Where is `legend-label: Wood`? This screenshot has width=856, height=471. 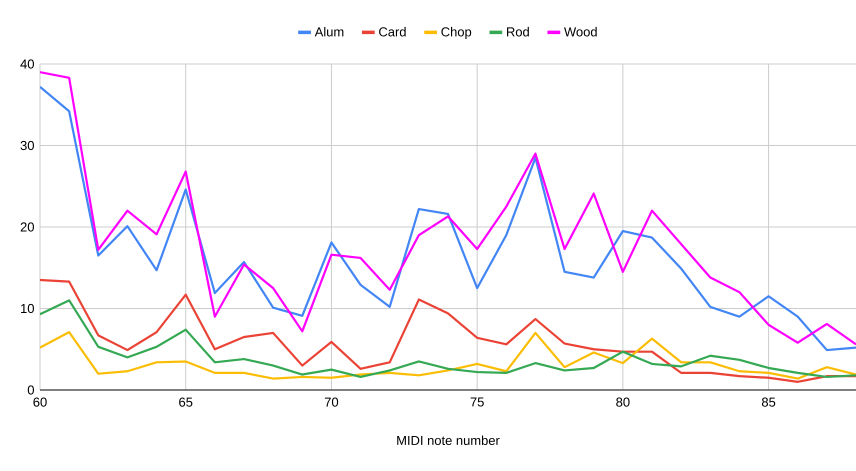
legend-label: Wood is located at coordinates (580, 31).